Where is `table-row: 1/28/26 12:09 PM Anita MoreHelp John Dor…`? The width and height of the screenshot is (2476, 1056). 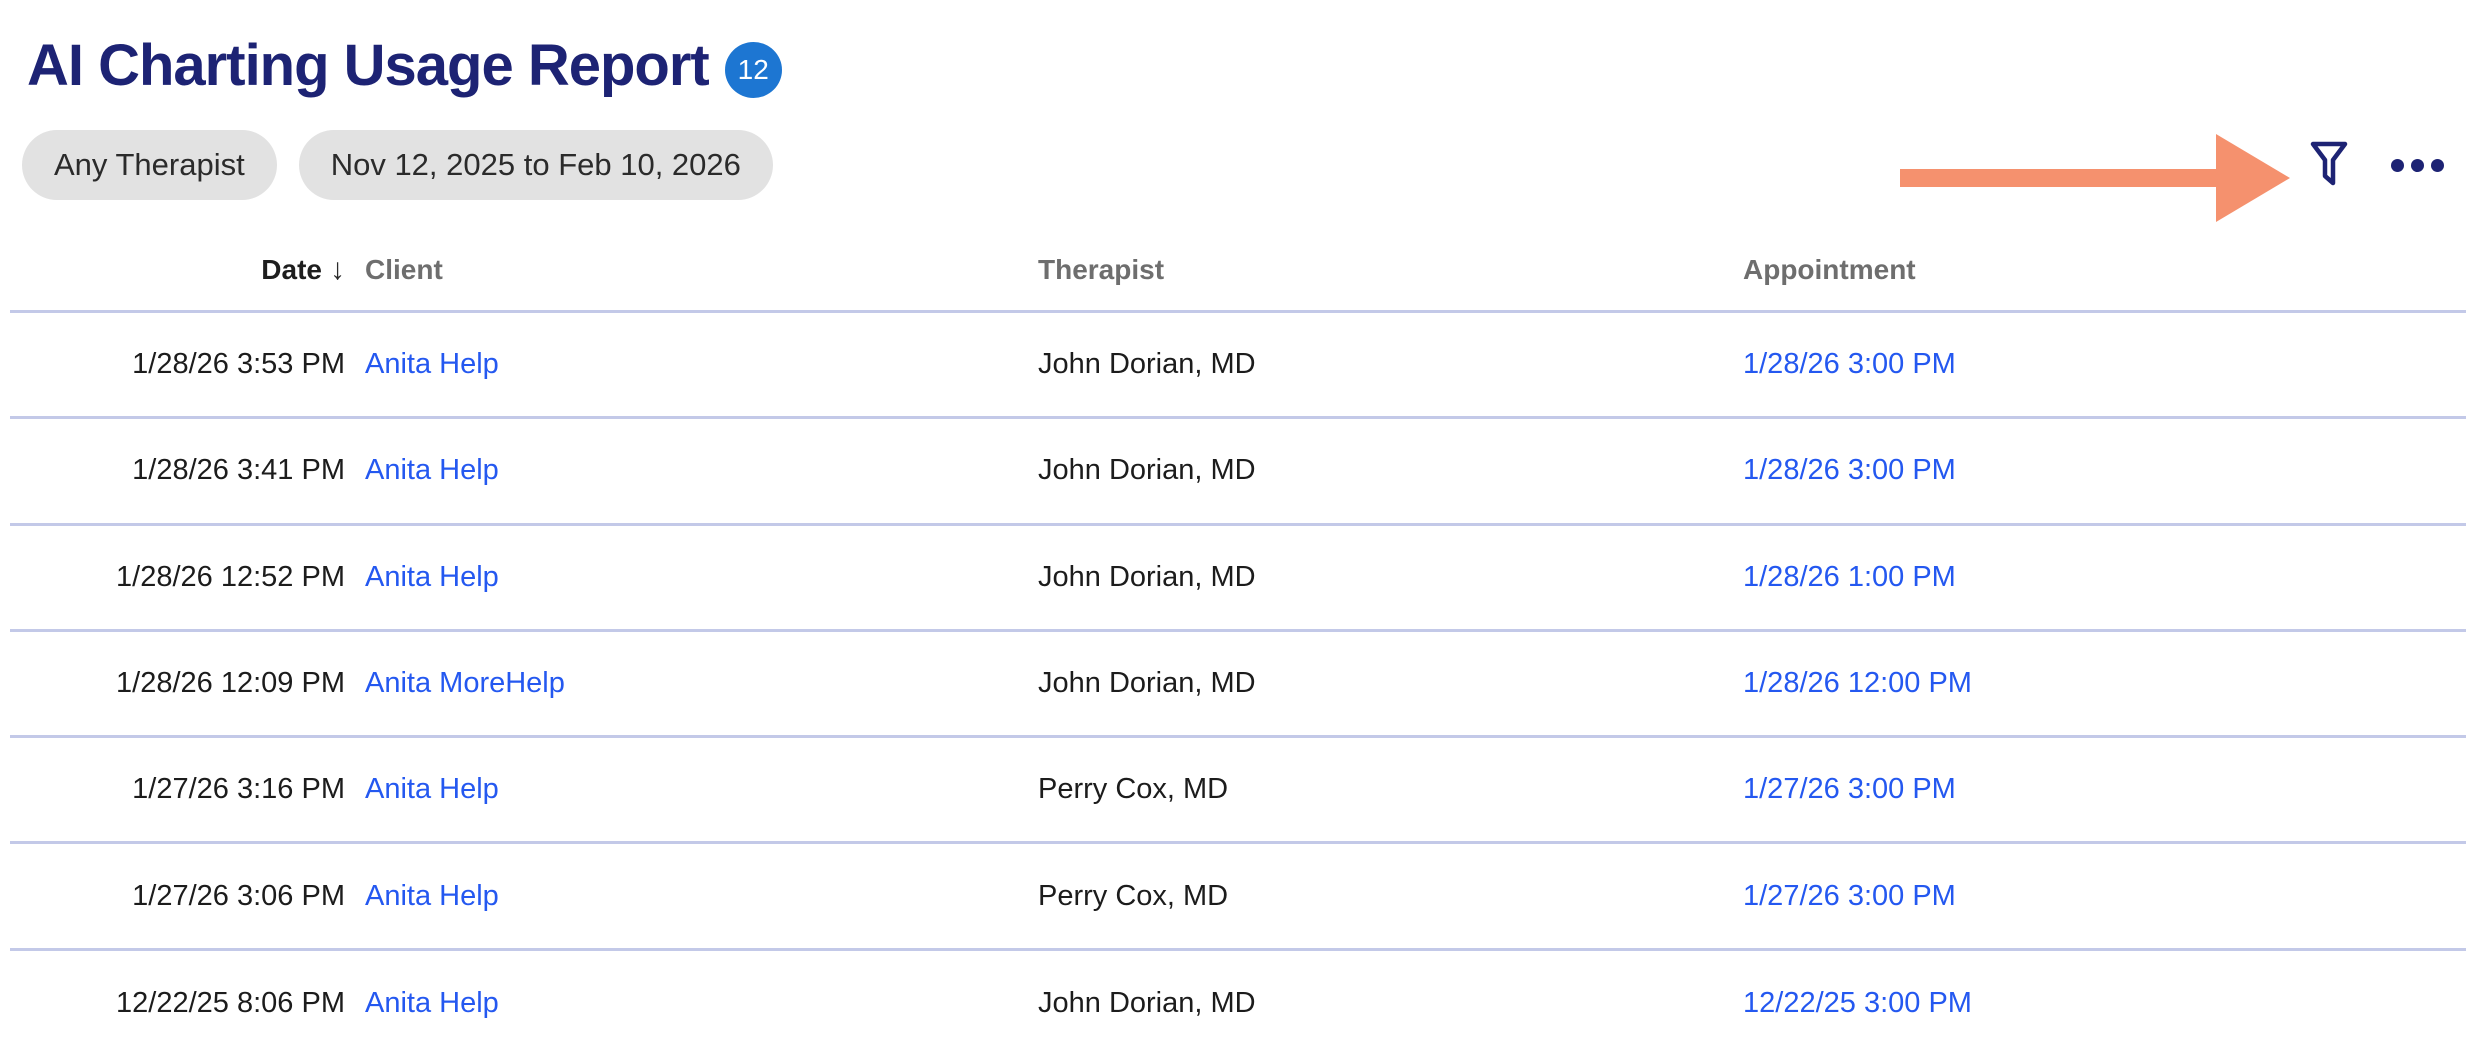 table-row: 1/28/26 12:09 PM Anita MoreHelp John Dor… is located at coordinates (1238, 685).